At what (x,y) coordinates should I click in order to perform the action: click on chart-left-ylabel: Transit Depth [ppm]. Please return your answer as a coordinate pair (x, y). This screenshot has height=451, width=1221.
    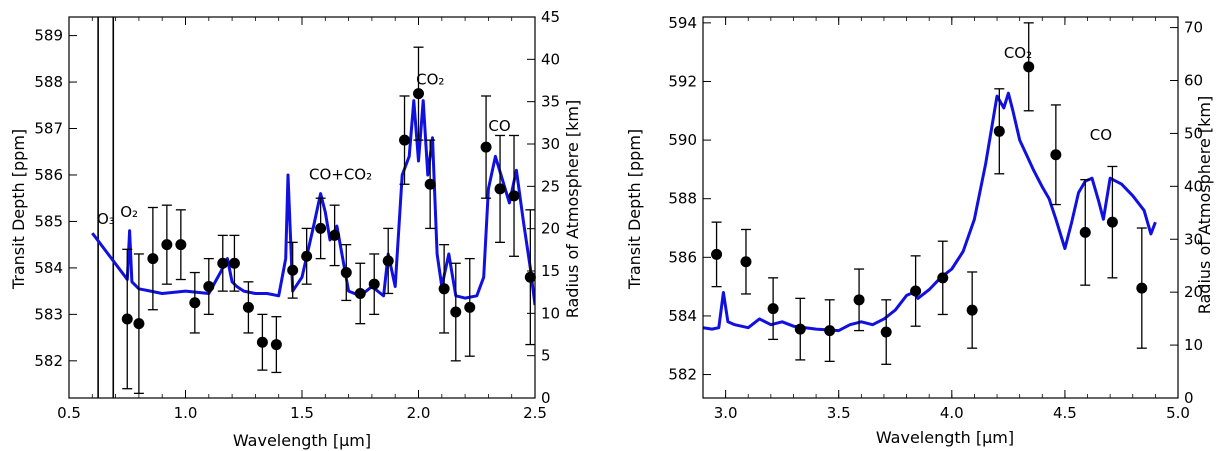
    Looking at the image, I should click on (18, 209).